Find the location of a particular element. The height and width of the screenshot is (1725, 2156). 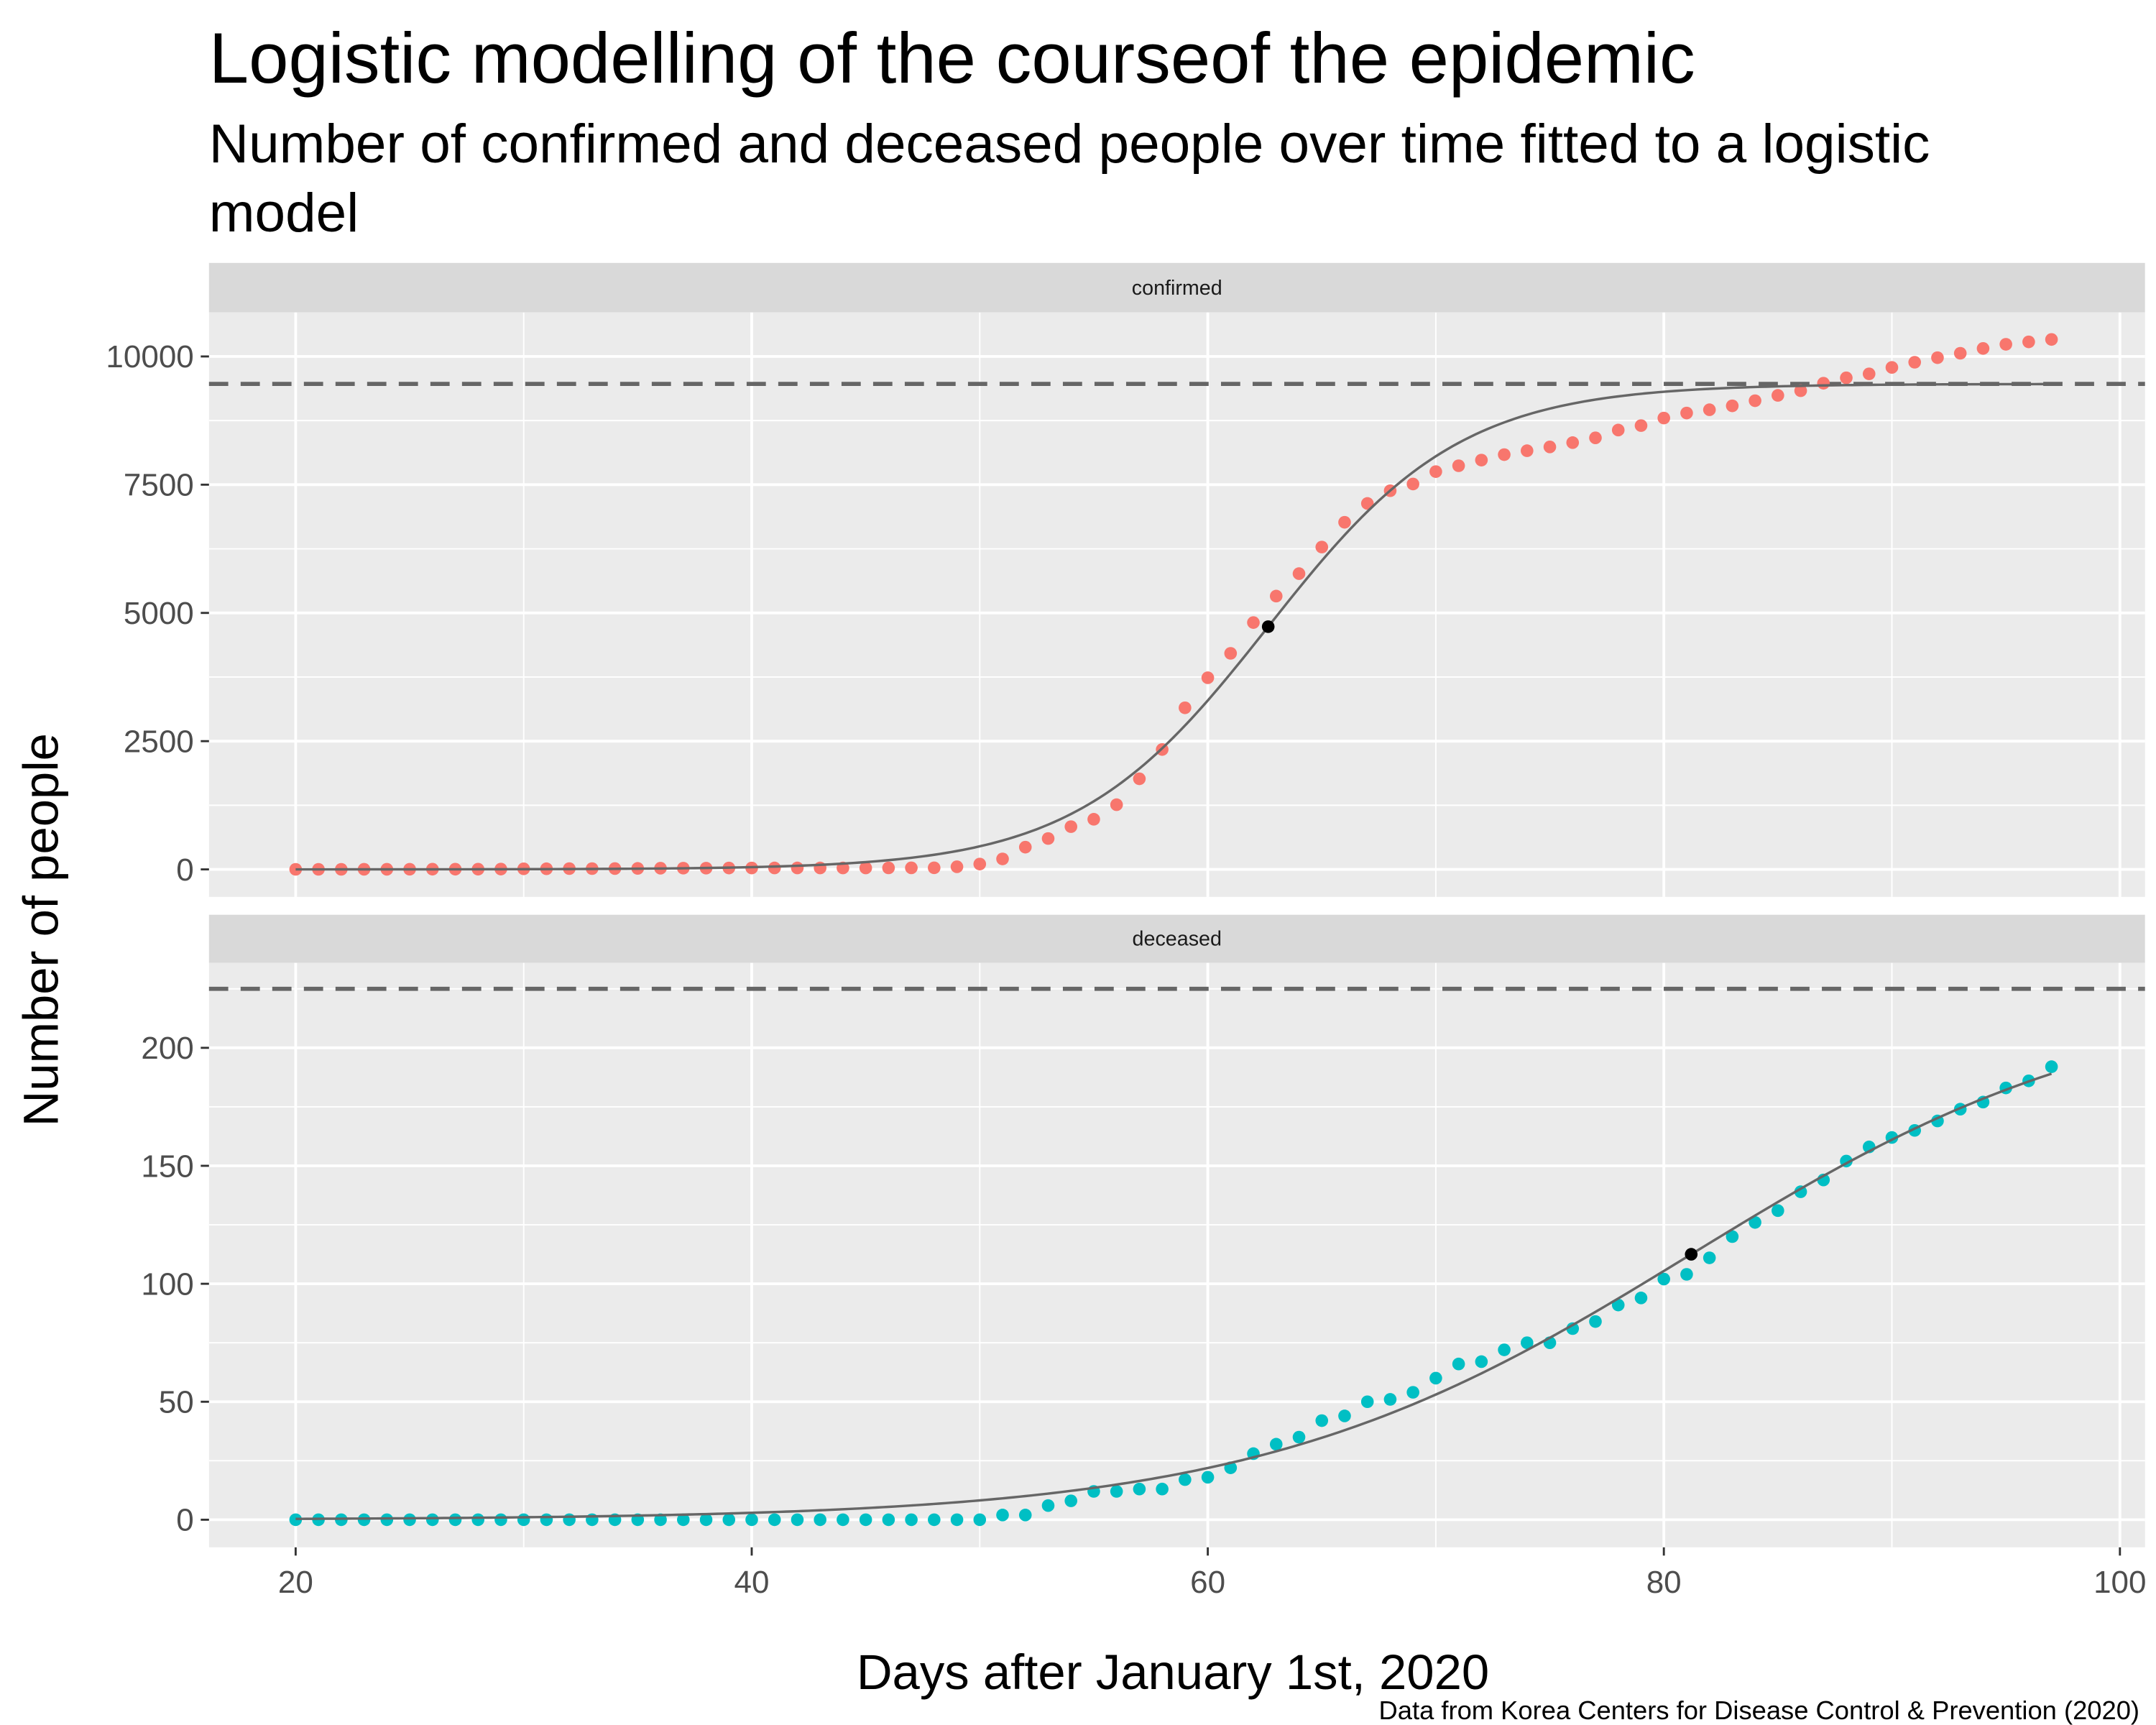

x-tick-label: 20 is located at coordinates (296, 1582).